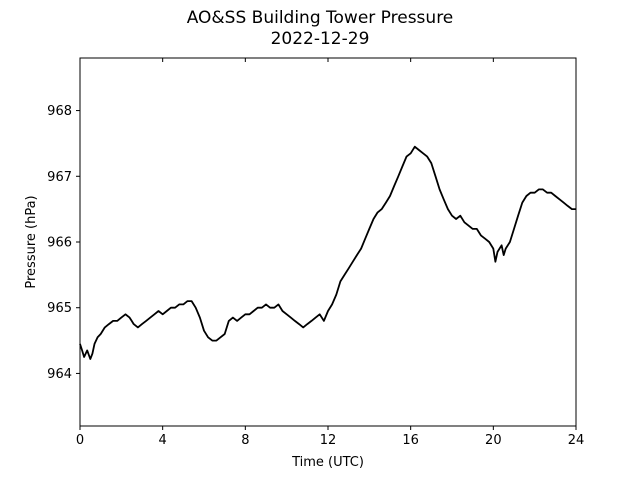 This screenshot has width=640, height=480. Describe the element at coordinates (410, 440) in the screenshot. I see `x-tick-label: 16` at that location.